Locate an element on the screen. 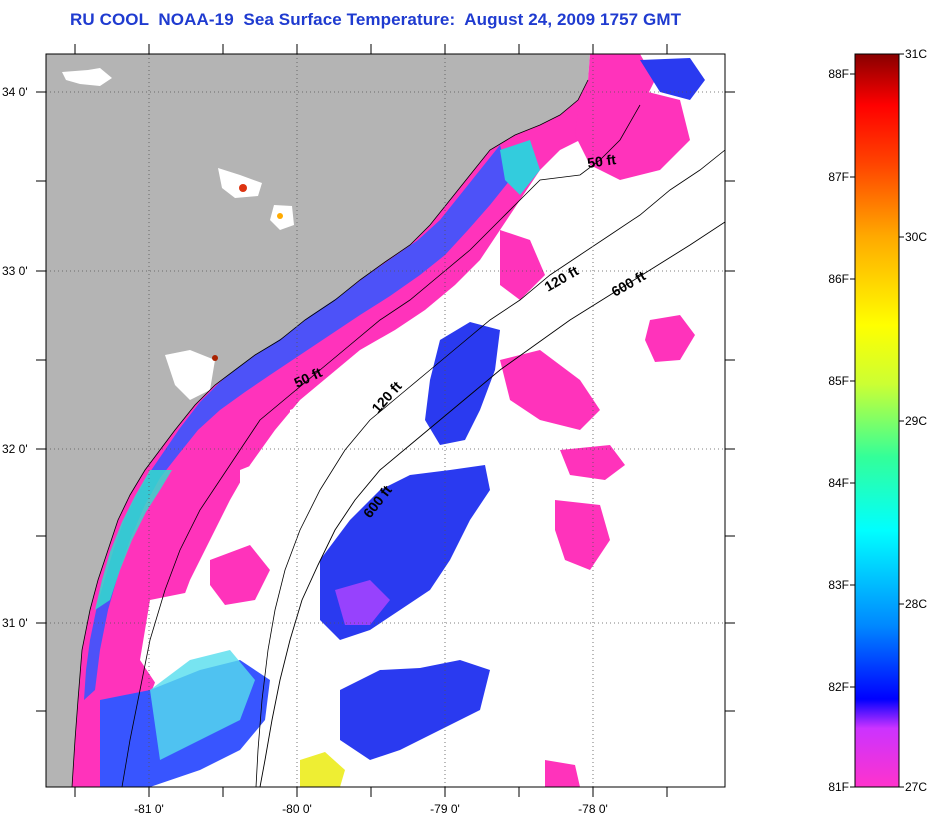 This screenshot has width=936, height=817. colorbar-label-86f: 86F is located at coordinates (838, 279).